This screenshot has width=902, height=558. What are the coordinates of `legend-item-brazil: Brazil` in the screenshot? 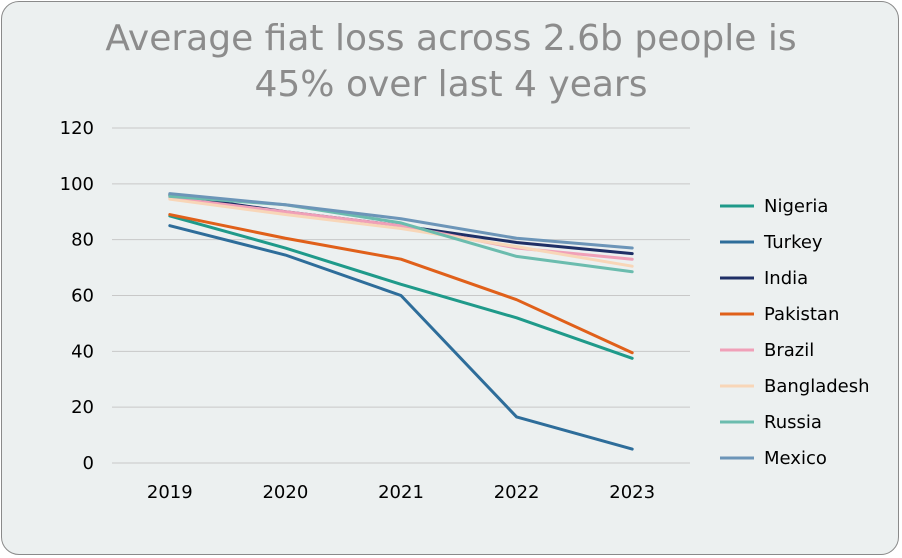 It's located at (767, 350).